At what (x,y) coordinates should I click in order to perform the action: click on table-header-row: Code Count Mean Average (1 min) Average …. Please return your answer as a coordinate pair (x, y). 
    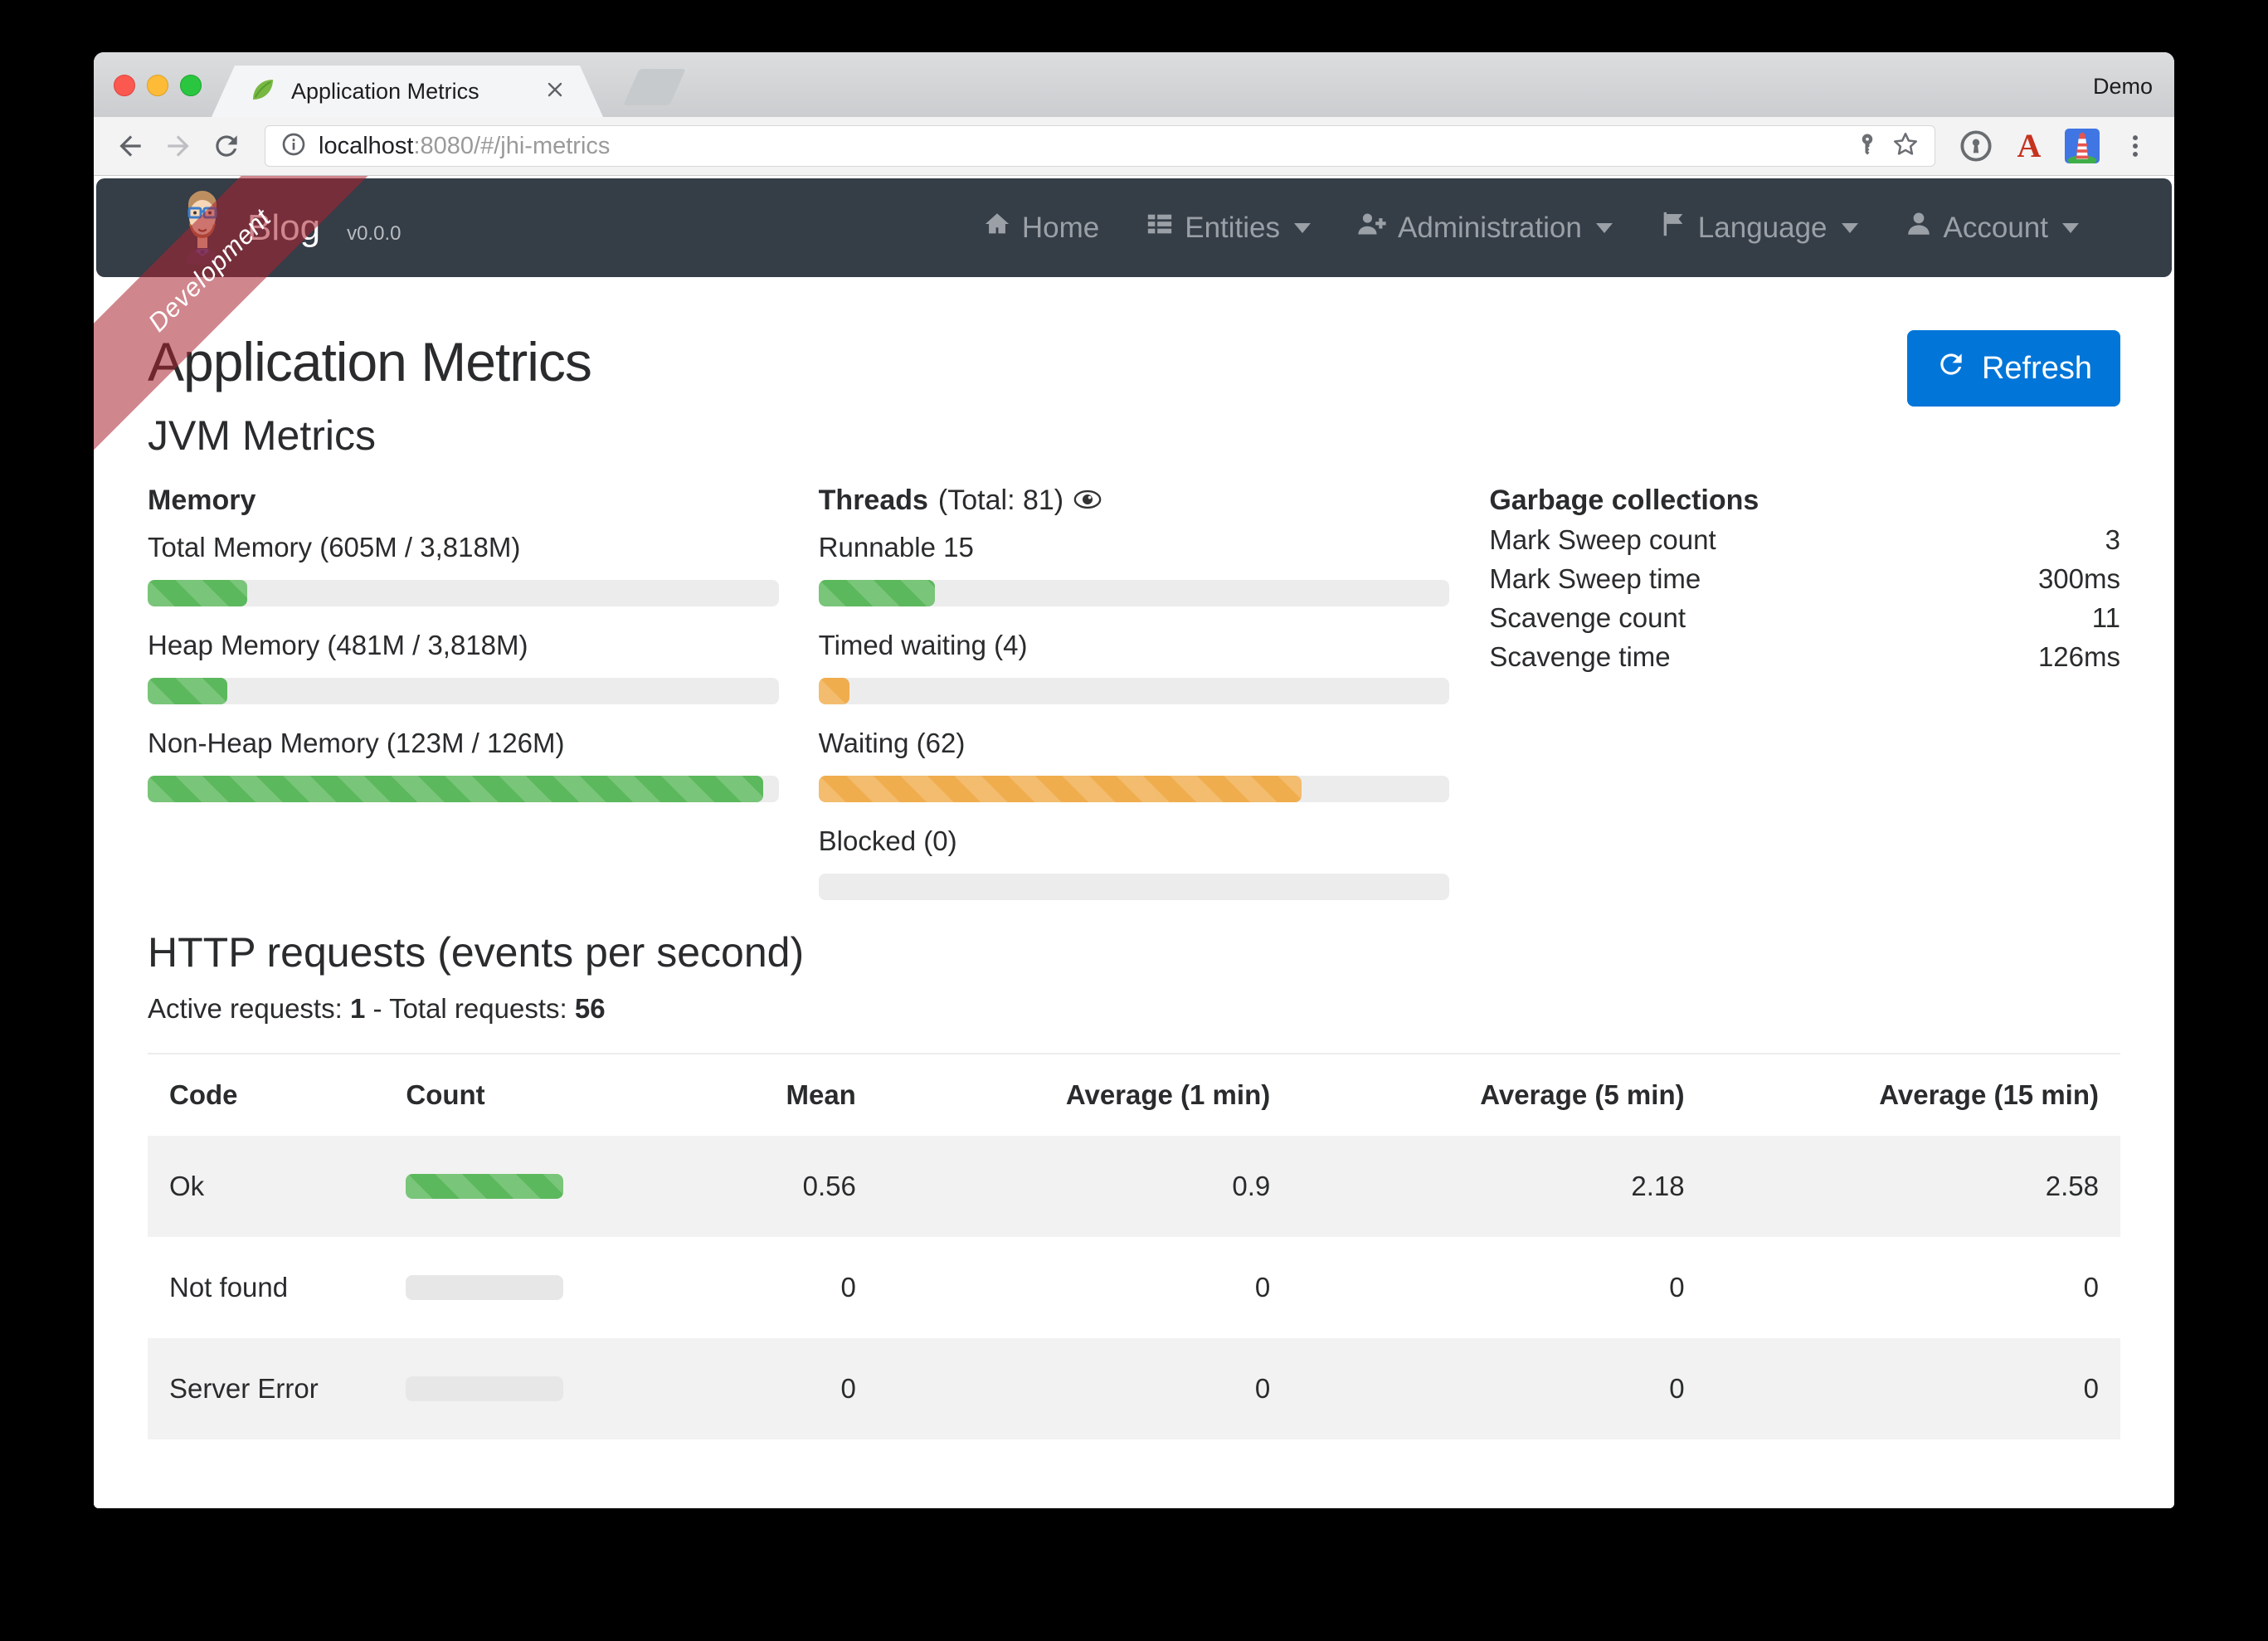
    Looking at the image, I should click on (1134, 1095).